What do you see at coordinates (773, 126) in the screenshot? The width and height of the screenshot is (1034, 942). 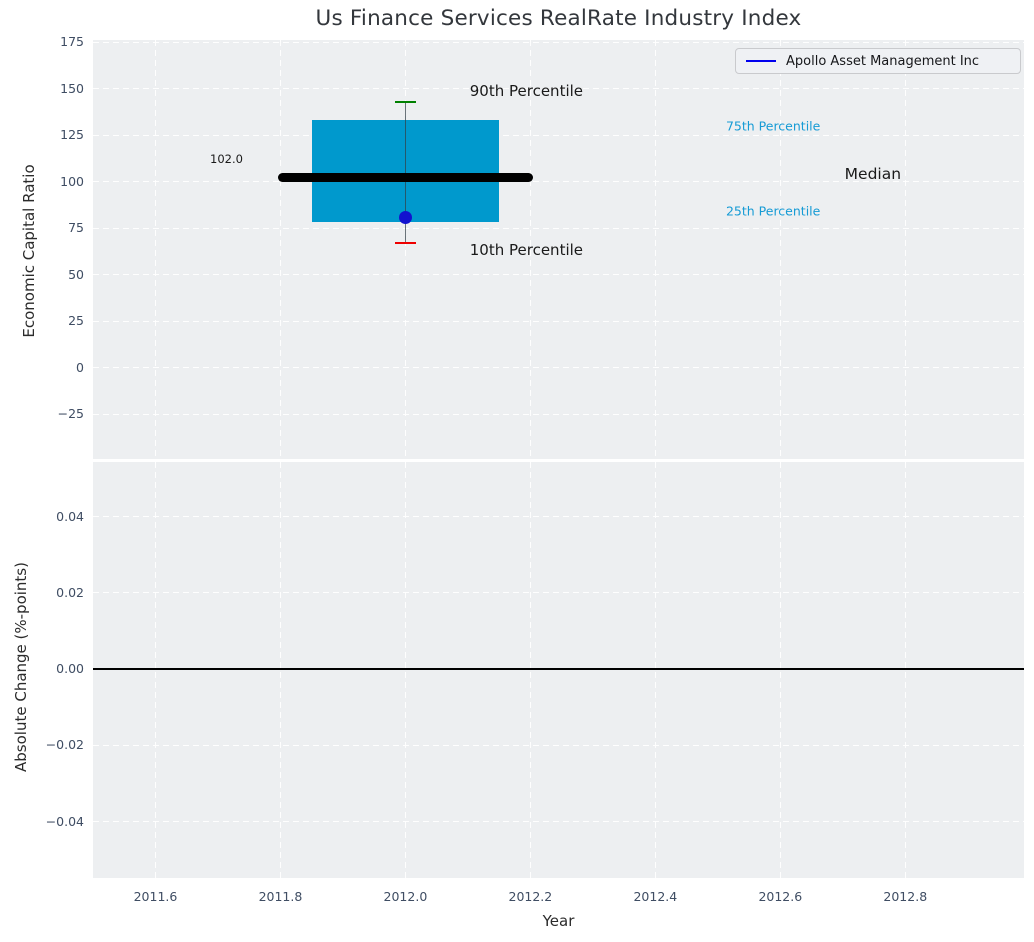 I see `annot-75th-percentile: 75th Percentile` at bounding box center [773, 126].